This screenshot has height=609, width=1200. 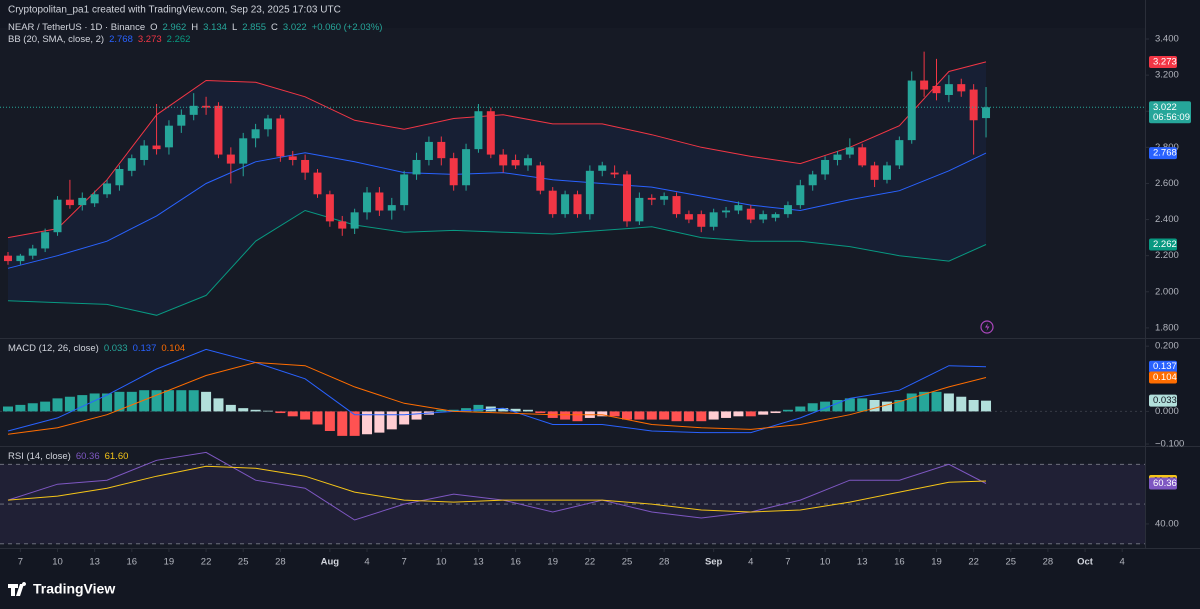 What do you see at coordinates (116, 348) in the screenshot?
I see `legend-item: 0.033` at bounding box center [116, 348].